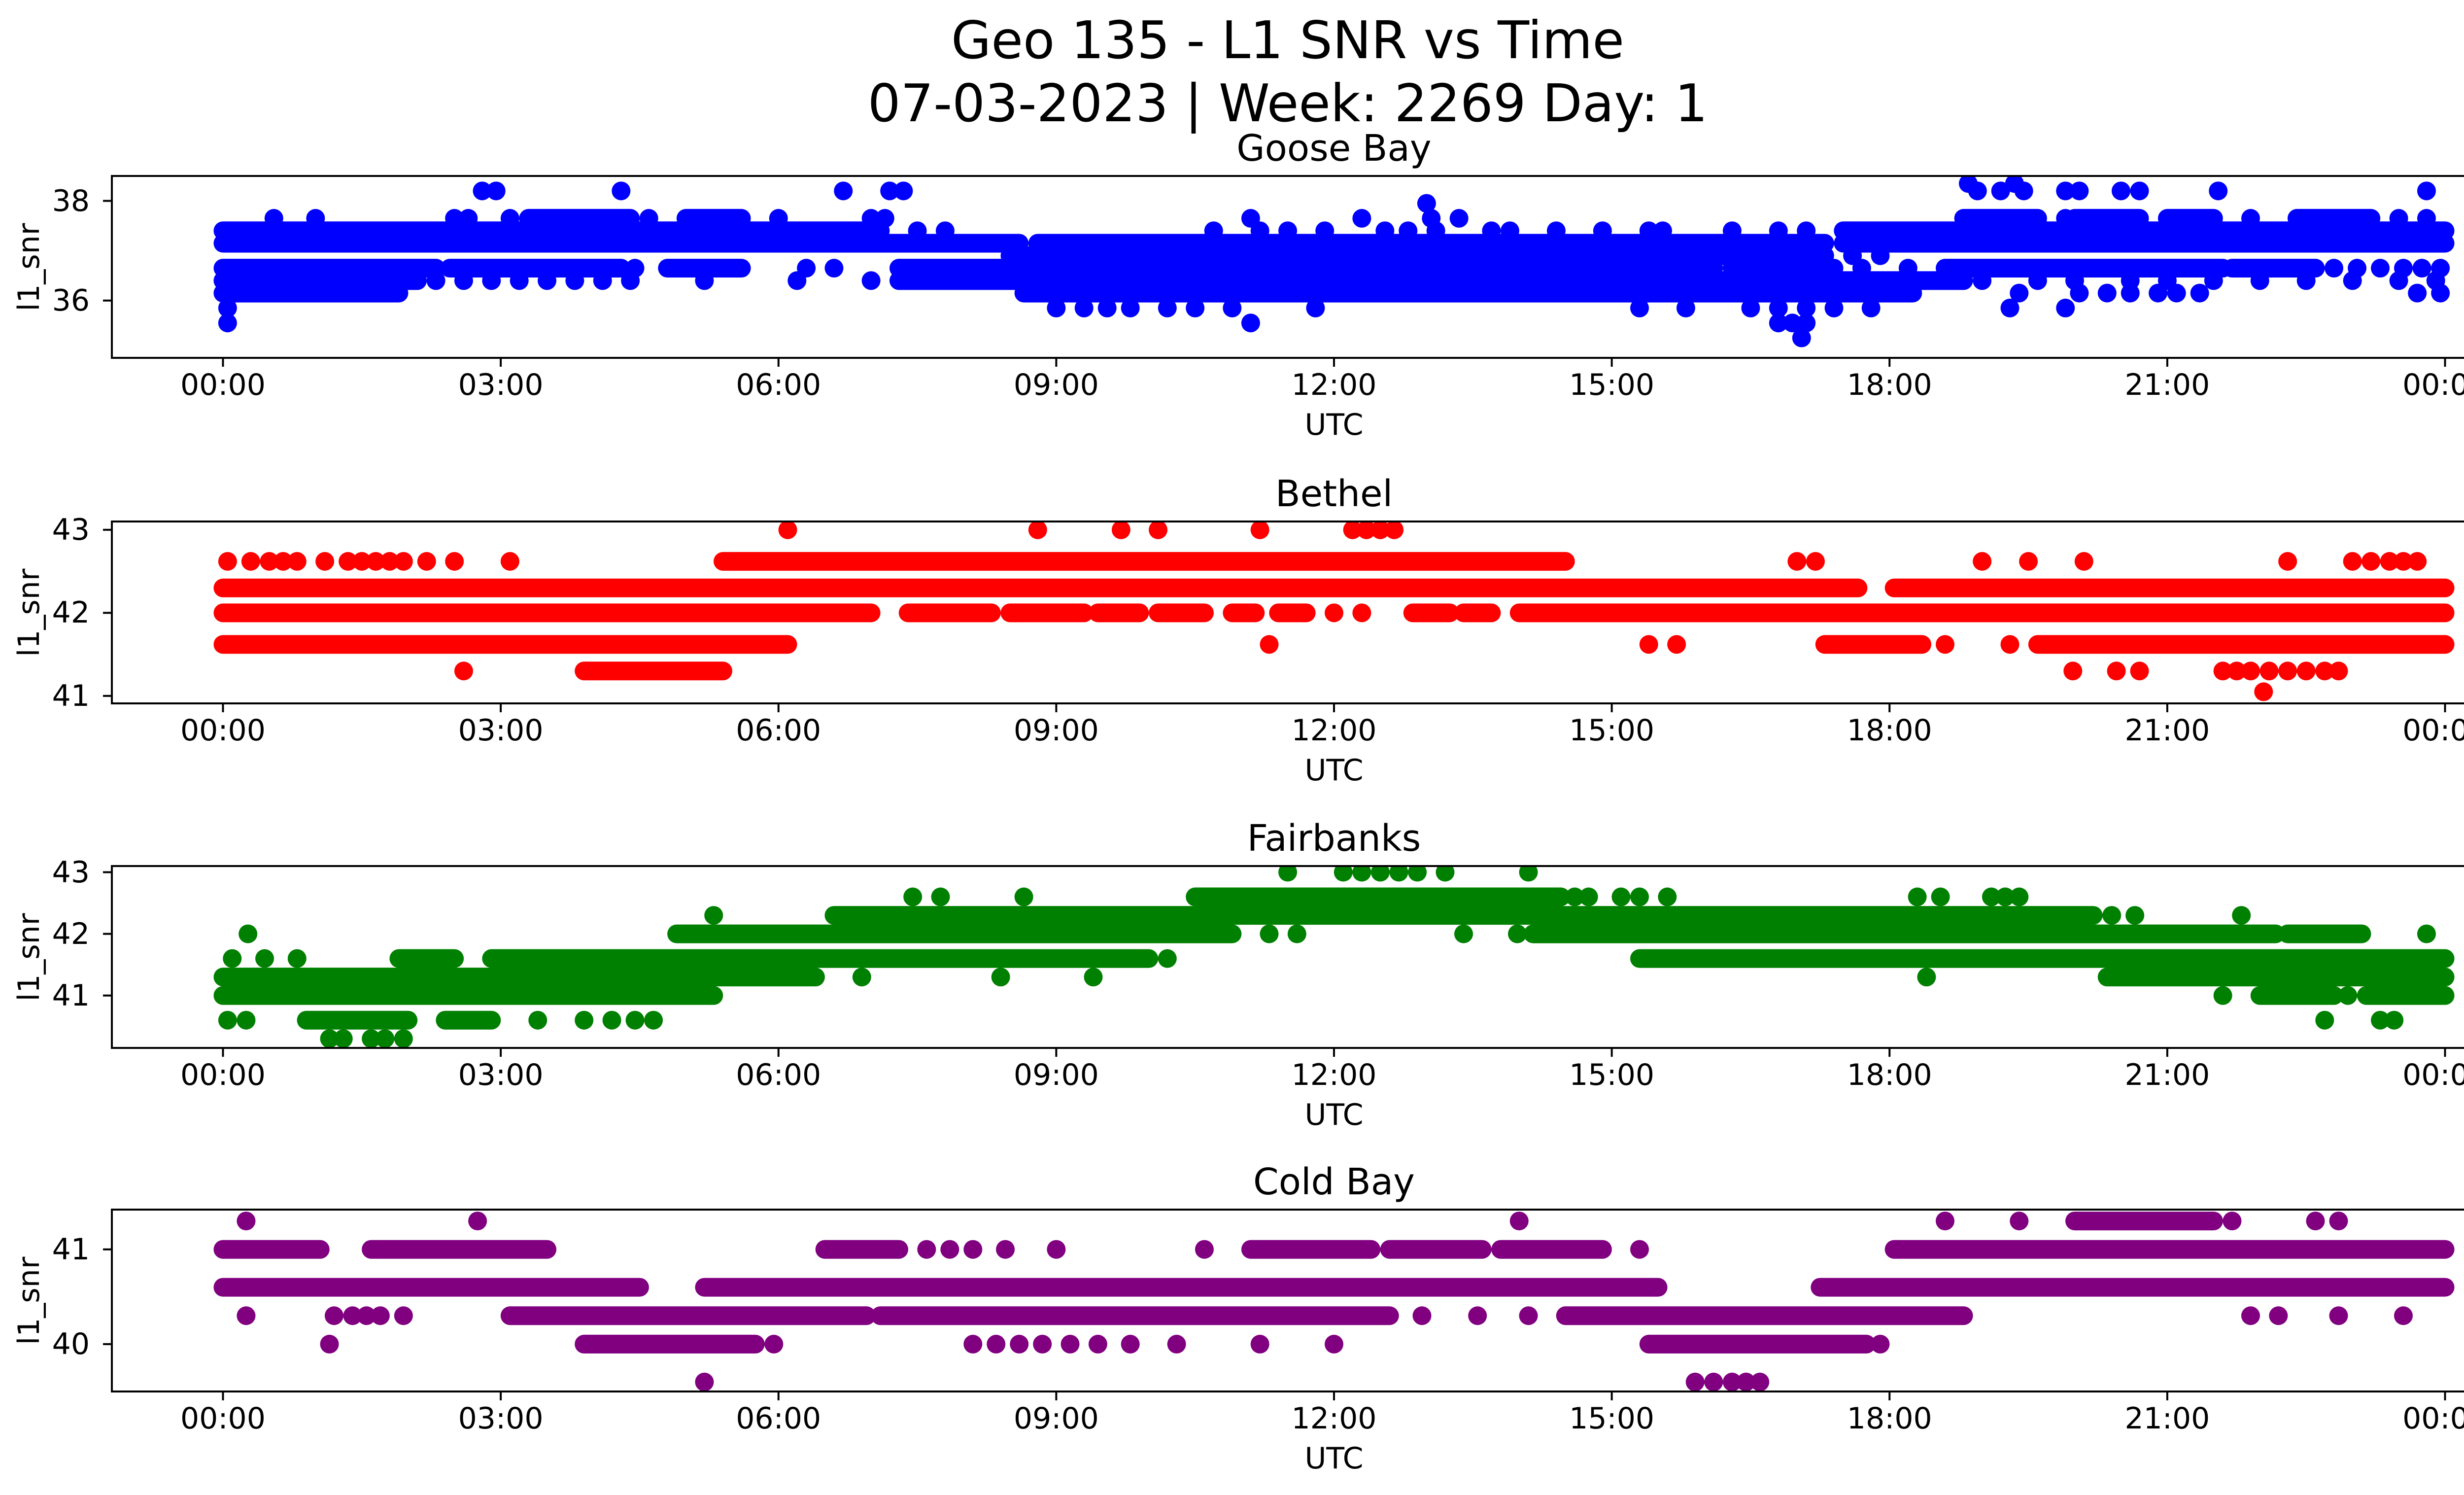 The width and height of the screenshot is (2464, 1495). I want to click on scatter-series-goose-bay, so click(1334, 262).